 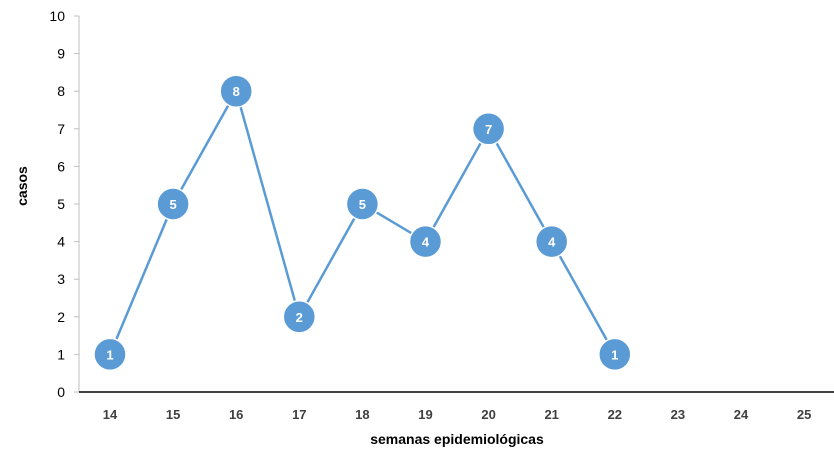 What do you see at coordinates (425, 414) in the screenshot?
I see `x-tick-label: 19` at bounding box center [425, 414].